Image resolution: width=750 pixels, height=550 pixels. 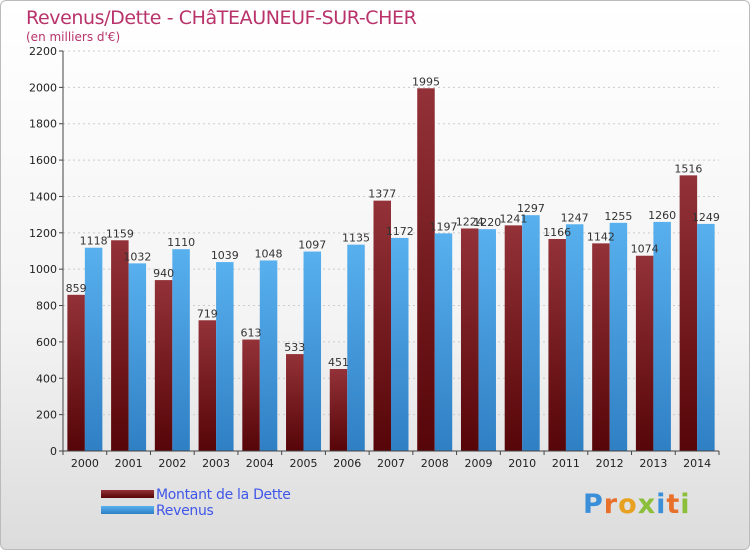 What do you see at coordinates (312, 351) in the screenshot?
I see `bar-revenus-2005` at bounding box center [312, 351].